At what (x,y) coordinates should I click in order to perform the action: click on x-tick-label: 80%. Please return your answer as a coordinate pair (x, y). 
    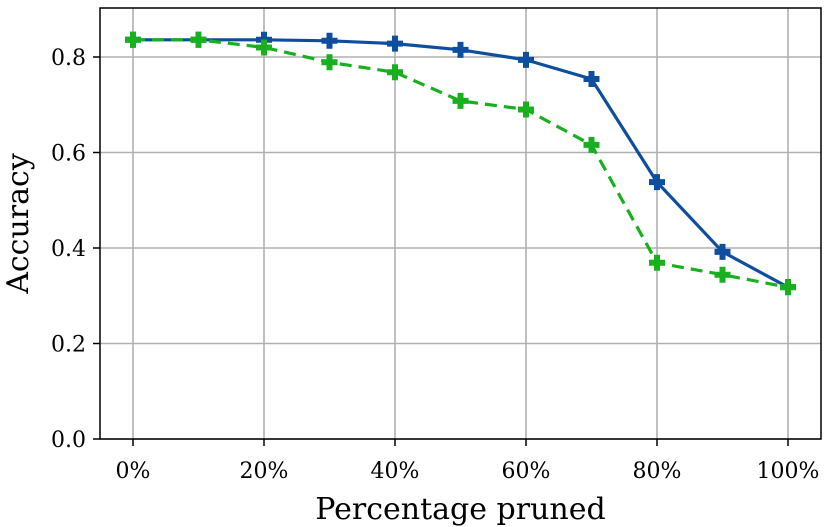
    Looking at the image, I should click on (657, 471).